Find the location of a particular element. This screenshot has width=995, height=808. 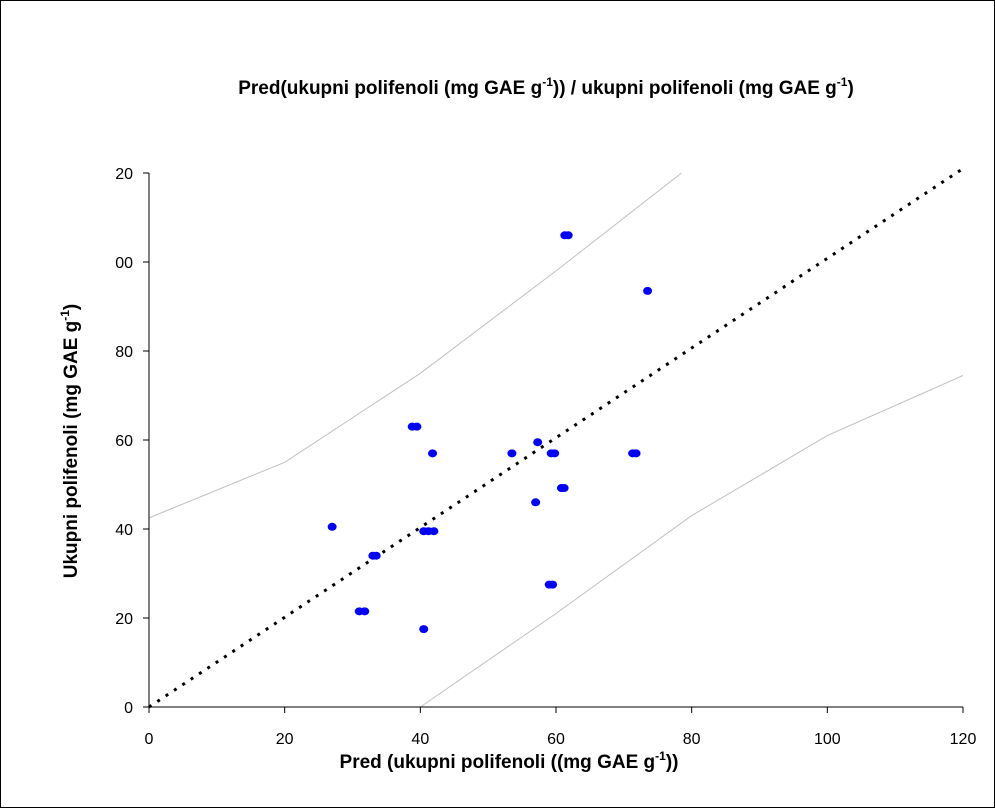

y-tick-label: 40 is located at coordinates (124, 530).